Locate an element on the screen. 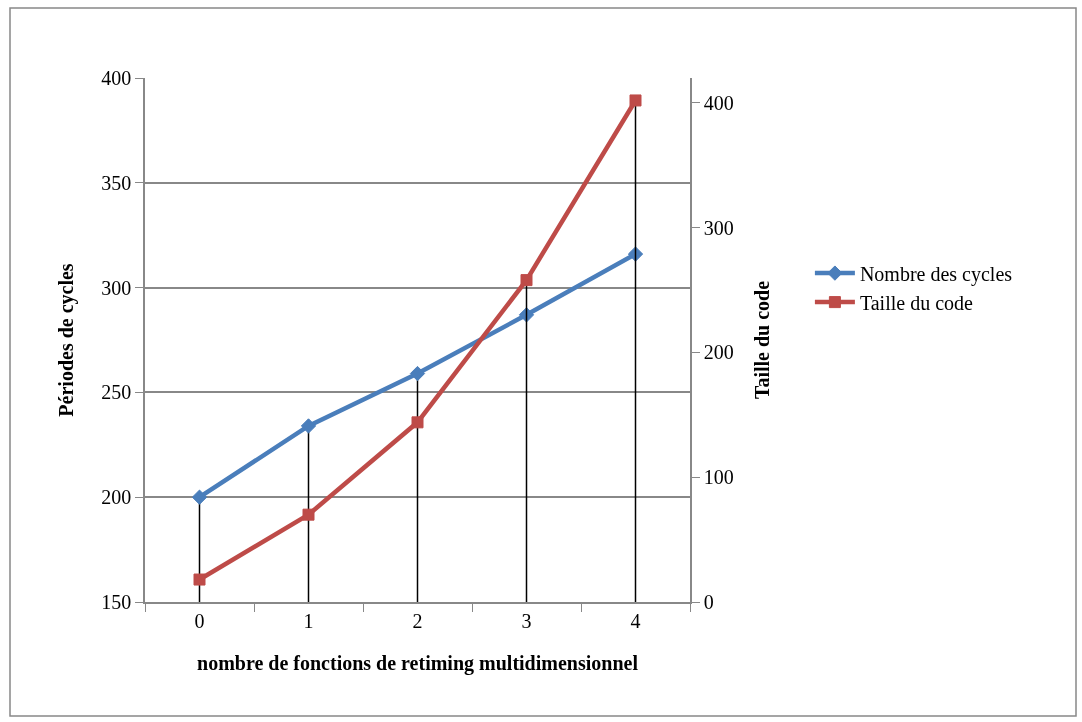 This screenshot has height=722, width=1082. x-tick-label: 1 is located at coordinates (308, 620).